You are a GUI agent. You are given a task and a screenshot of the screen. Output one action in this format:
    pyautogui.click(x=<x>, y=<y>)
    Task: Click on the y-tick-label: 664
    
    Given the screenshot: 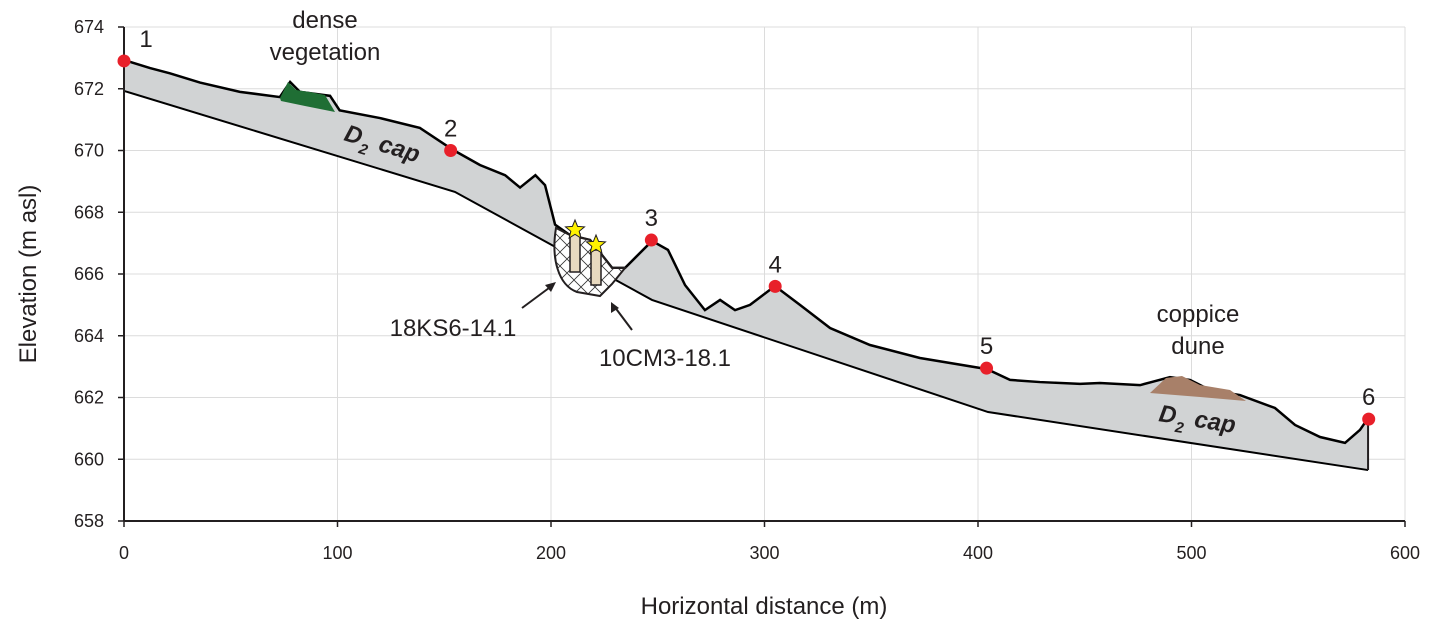 What is the action you would take?
    pyautogui.click(x=89, y=336)
    